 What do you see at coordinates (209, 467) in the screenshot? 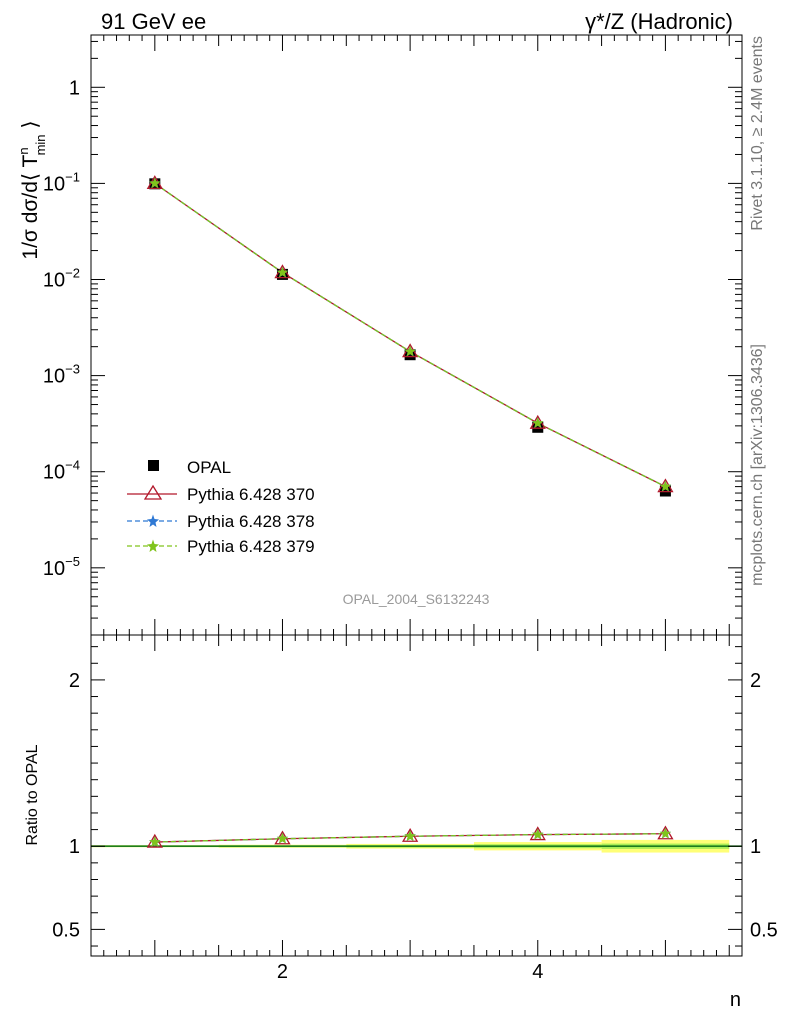
I see `legend-opal-label: OPAL` at bounding box center [209, 467].